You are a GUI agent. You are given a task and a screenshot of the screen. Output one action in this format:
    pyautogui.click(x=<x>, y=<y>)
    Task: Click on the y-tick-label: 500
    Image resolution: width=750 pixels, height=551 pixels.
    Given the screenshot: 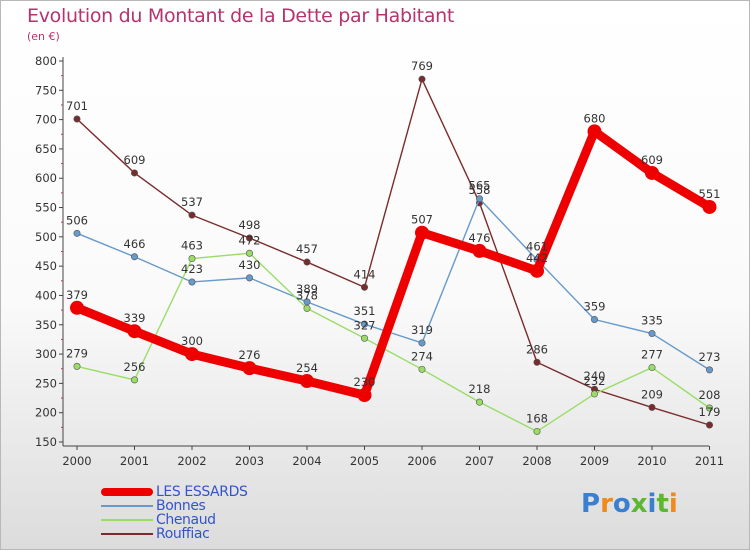 What is the action you would take?
    pyautogui.click(x=46, y=237)
    